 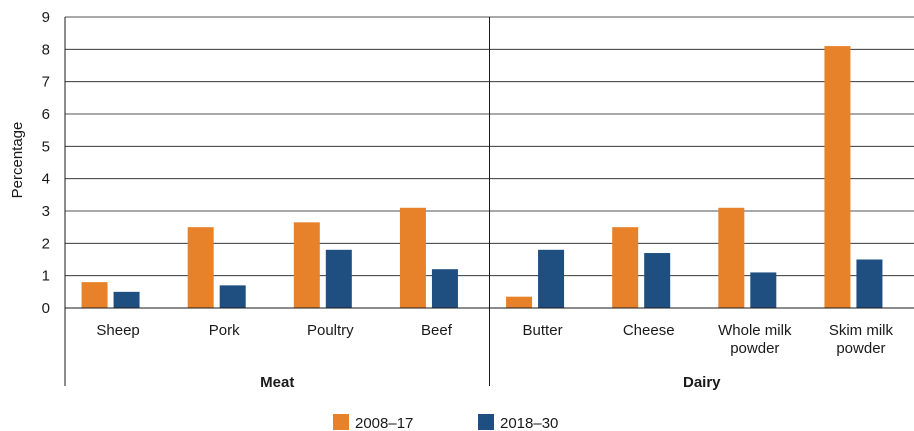 What do you see at coordinates (543, 330) in the screenshot?
I see `category-label: Butter` at bounding box center [543, 330].